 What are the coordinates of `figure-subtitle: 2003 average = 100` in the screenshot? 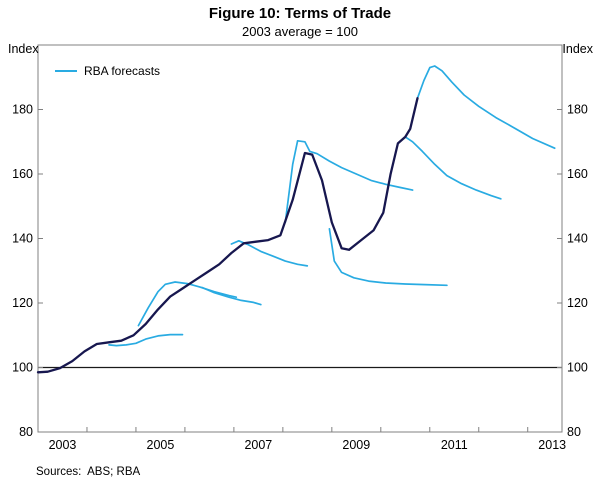 It's located at (300, 31).